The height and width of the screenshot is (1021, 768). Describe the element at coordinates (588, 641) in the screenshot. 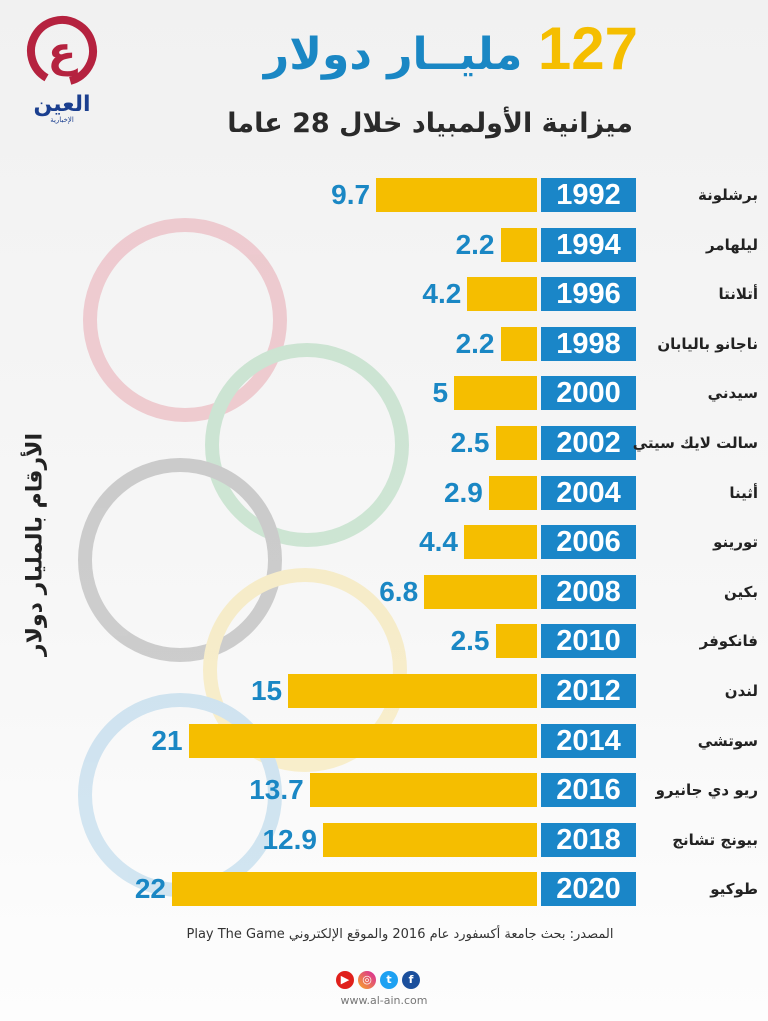

I see `year-label: 2010` at that location.